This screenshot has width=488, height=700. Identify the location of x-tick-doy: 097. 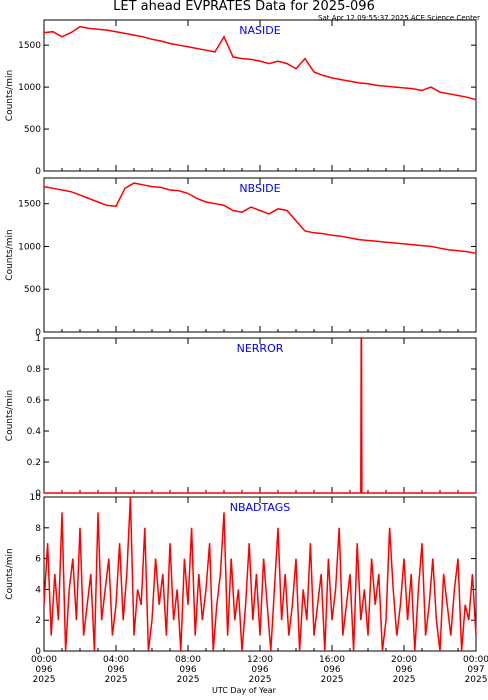
(475, 670).